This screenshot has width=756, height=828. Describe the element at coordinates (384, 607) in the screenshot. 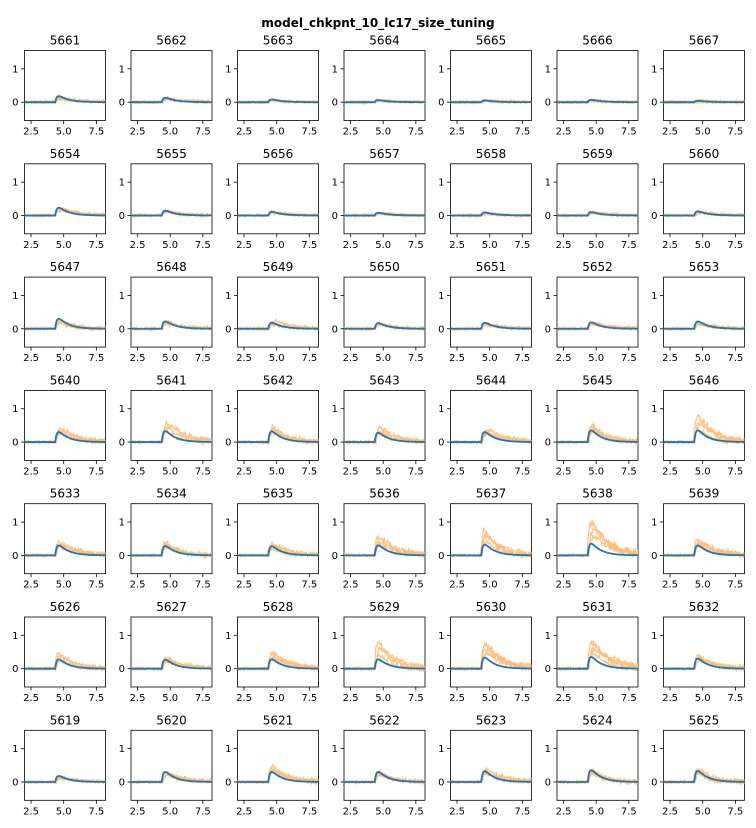

I see `panel-title: 5629` at that location.